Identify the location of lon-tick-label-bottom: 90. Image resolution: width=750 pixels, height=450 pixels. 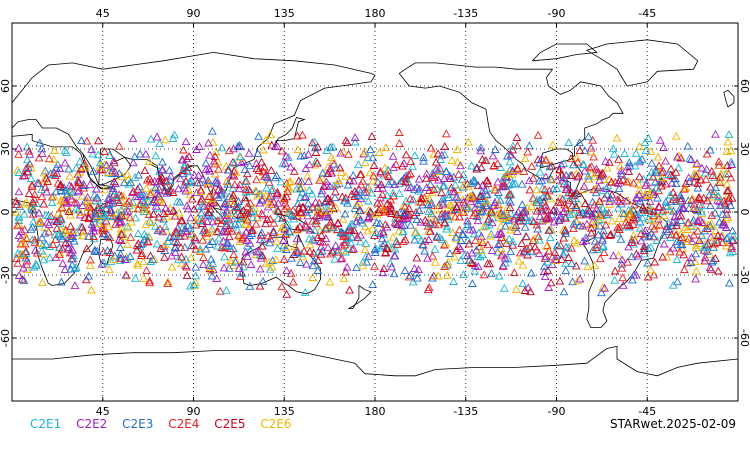
(194, 411).